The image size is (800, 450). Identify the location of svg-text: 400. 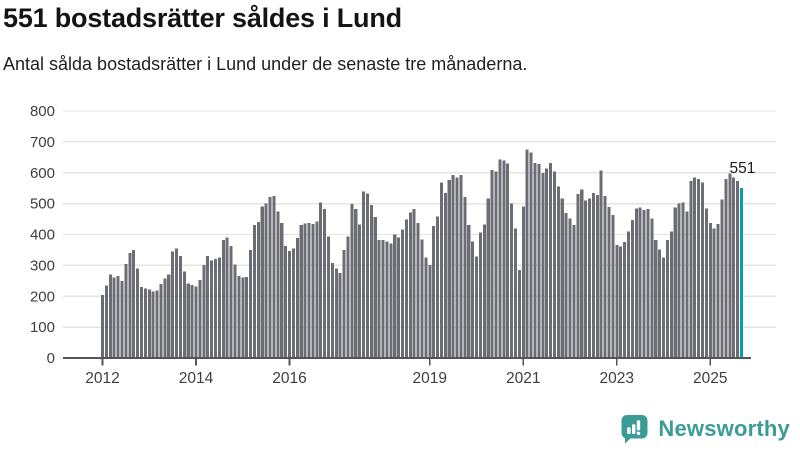
(42, 235).